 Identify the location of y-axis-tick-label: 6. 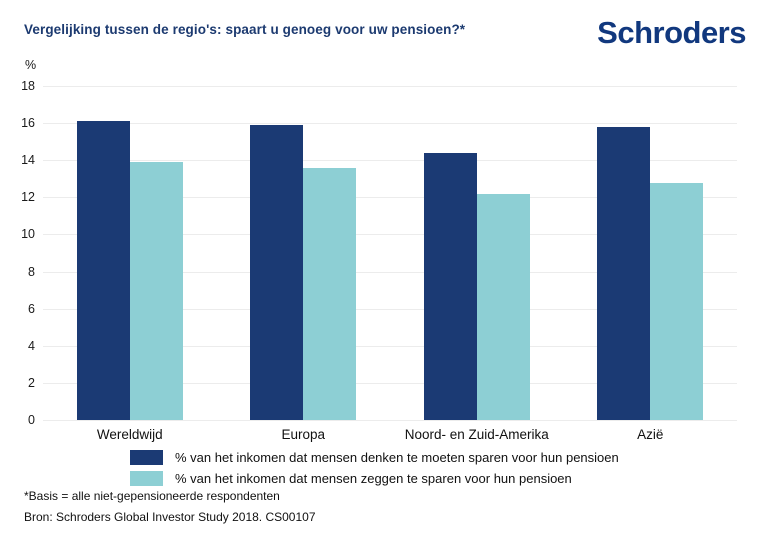
(31, 308).